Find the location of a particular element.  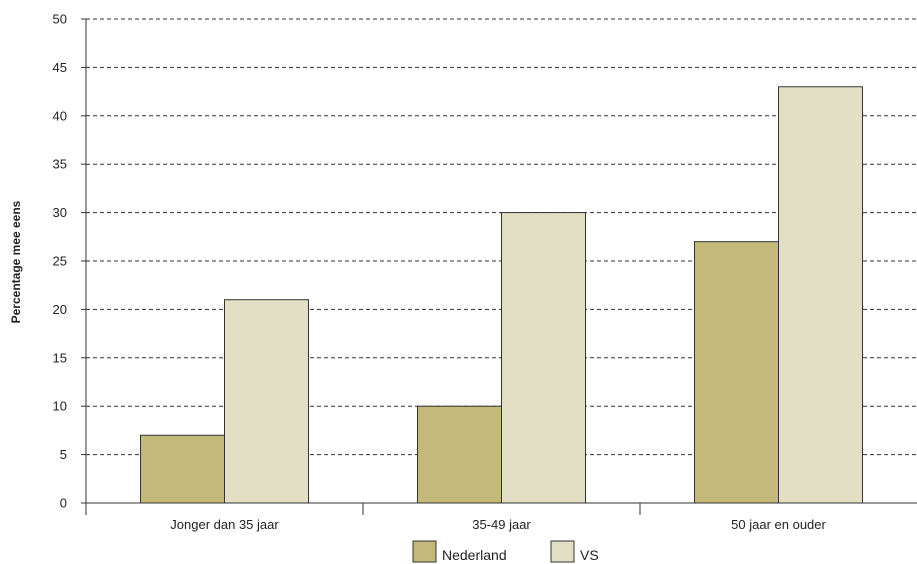

y-tick-label: 5 is located at coordinates (63, 454).